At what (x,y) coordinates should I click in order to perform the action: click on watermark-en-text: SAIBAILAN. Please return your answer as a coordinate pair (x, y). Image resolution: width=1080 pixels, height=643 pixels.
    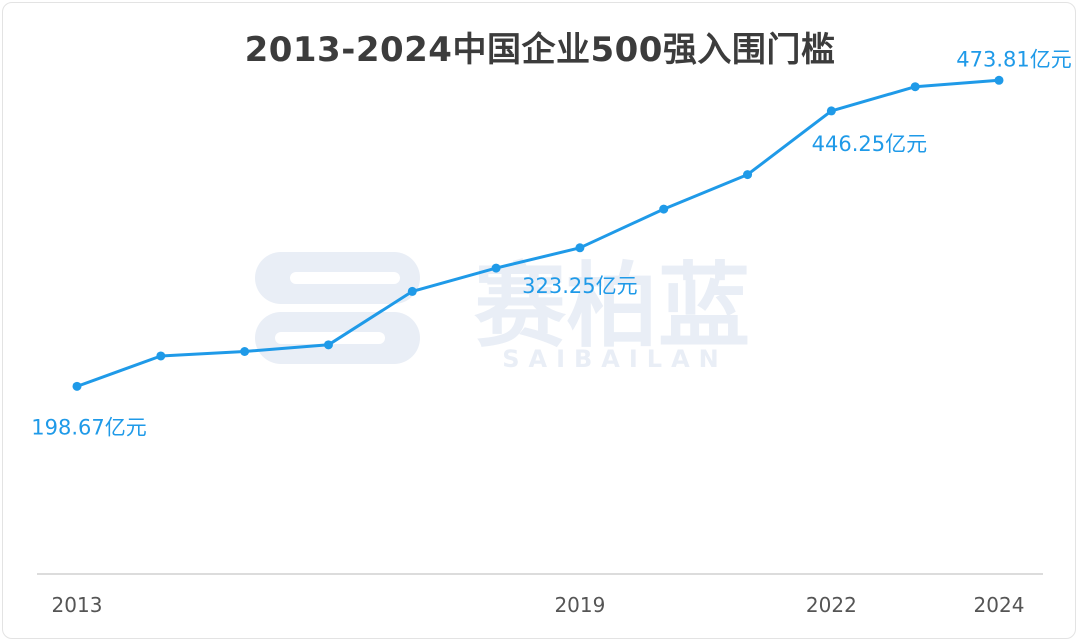
    Looking at the image, I should click on (615, 359).